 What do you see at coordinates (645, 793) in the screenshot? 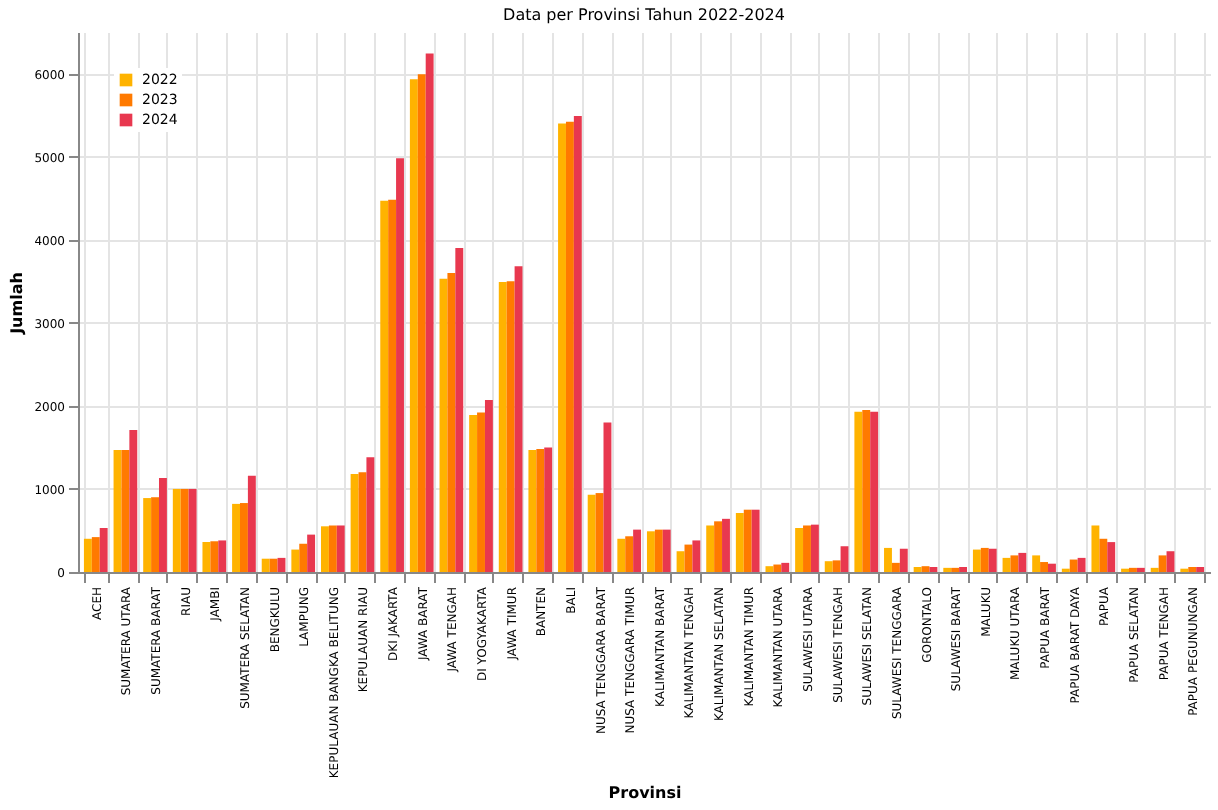
I see `x-axis-title: Provinsi` at bounding box center [645, 793].